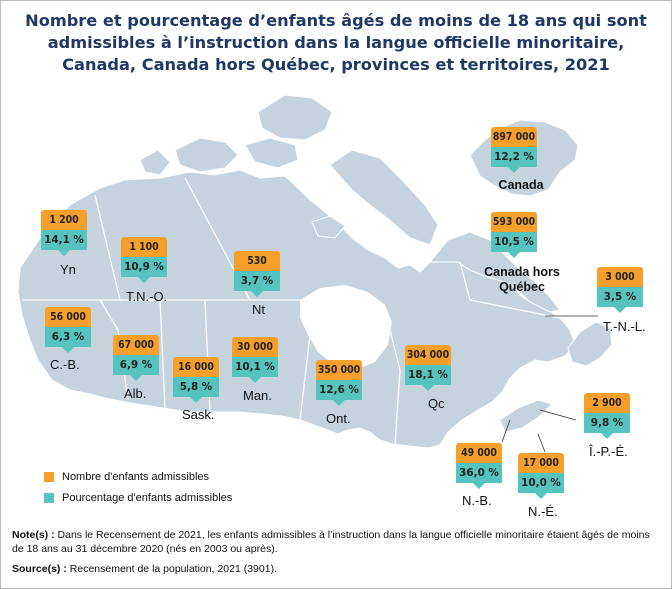 The image size is (672, 589). I want to click on count-man: 30 000, so click(255, 347).